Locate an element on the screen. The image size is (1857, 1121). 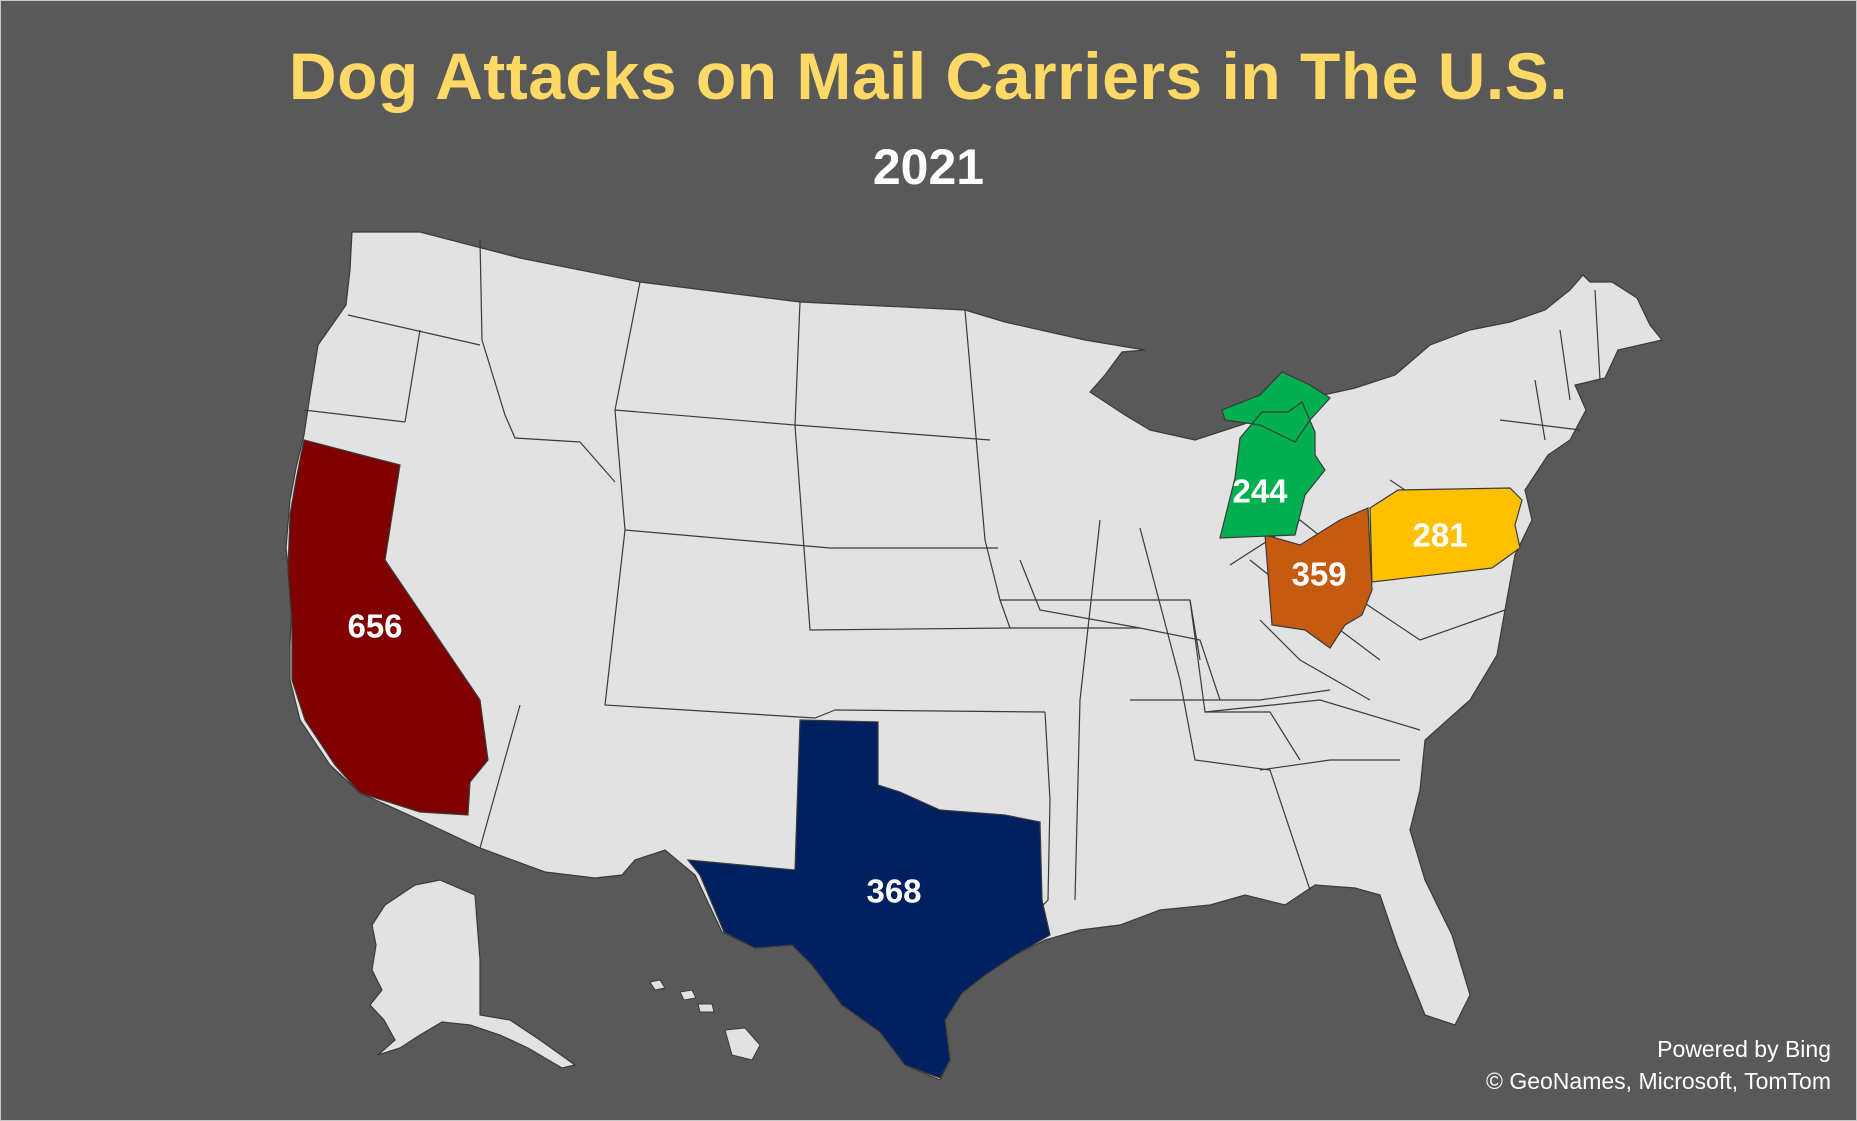
value-label-ohio: 359 is located at coordinates (1318, 574).